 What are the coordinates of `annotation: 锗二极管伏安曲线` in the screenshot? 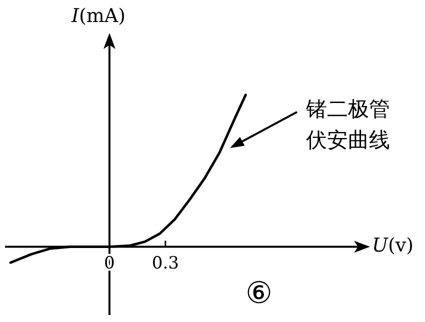 It's located at (347, 124).